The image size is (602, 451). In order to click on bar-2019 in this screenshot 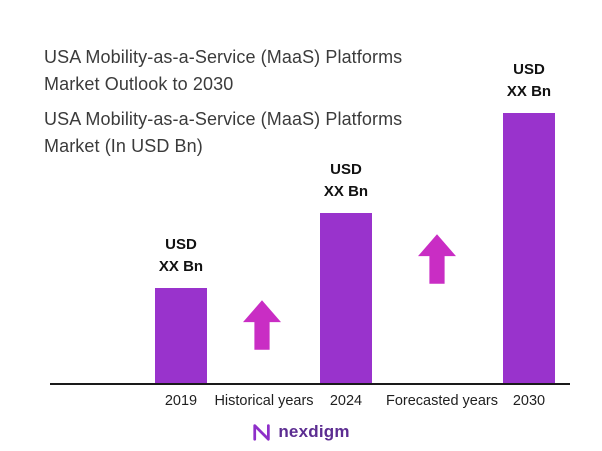, I will do `click(181, 336)`.